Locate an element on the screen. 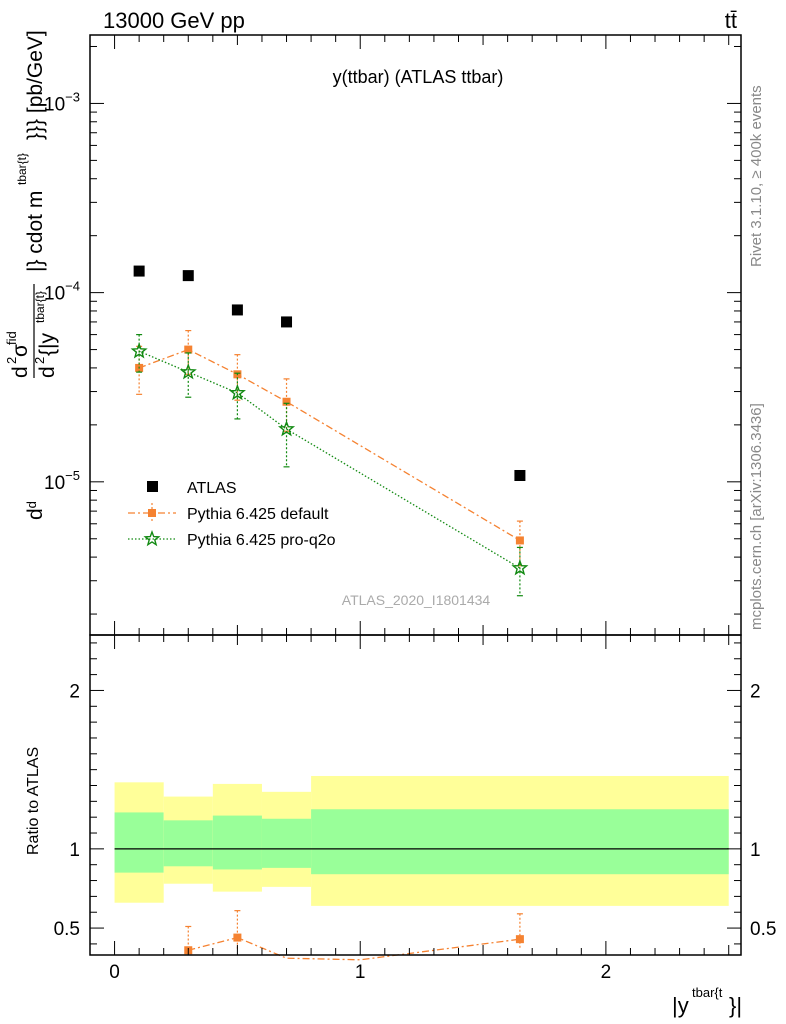 This screenshot has width=786, height=1024. legend-marker-atlas is located at coordinates (152, 486).